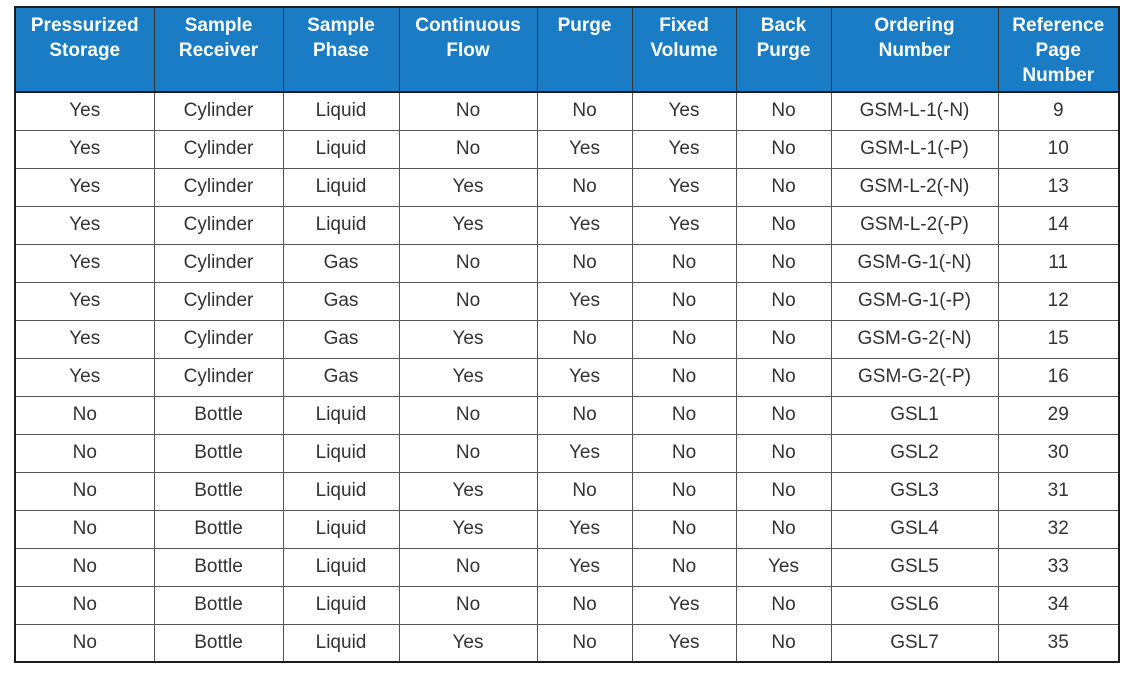  What do you see at coordinates (1058, 187) in the screenshot?
I see `cell-reference-page-number: 13` at bounding box center [1058, 187].